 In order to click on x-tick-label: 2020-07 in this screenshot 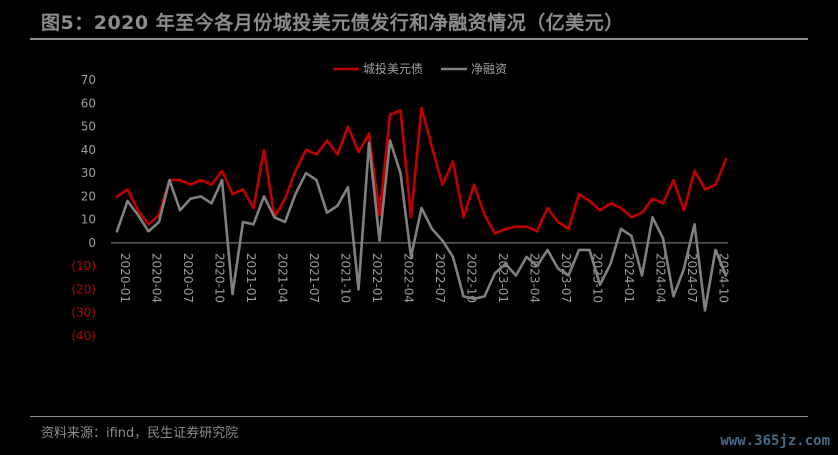, I will do `click(188, 278)`.